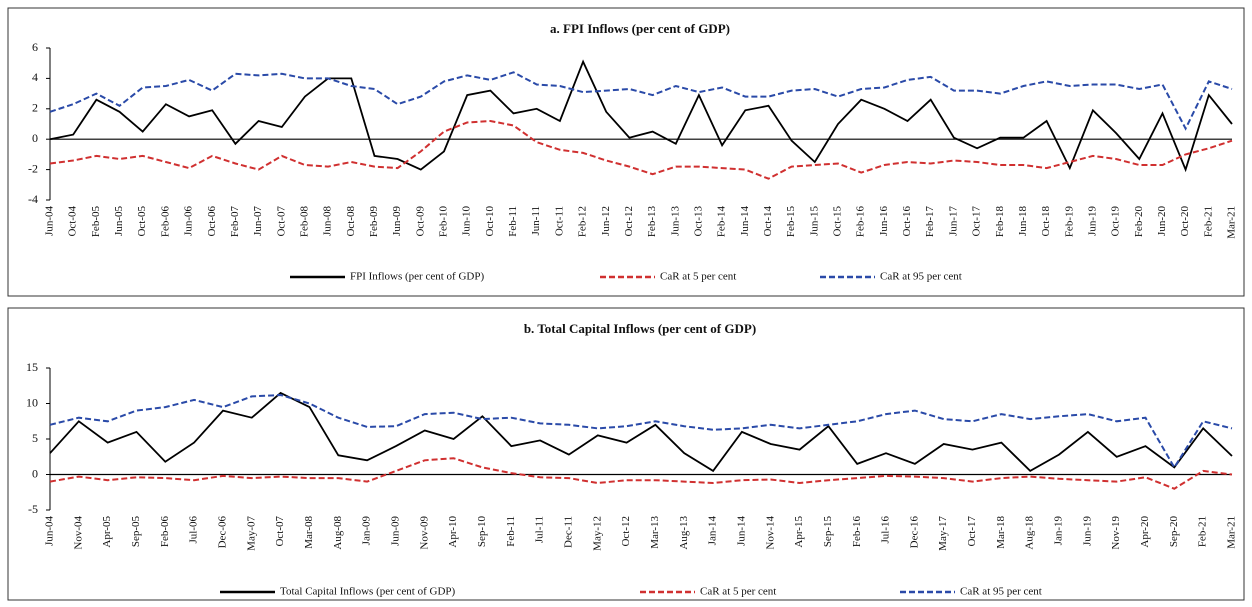 The height and width of the screenshot is (607, 1252). What do you see at coordinates (770, 533) in the screenshot?
I see `x-tick-label: Nov-14` at bounding box center [770, 533].